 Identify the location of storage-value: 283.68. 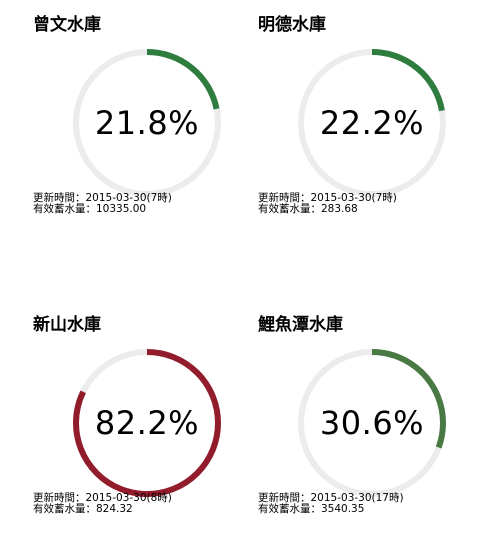
(339, 209).